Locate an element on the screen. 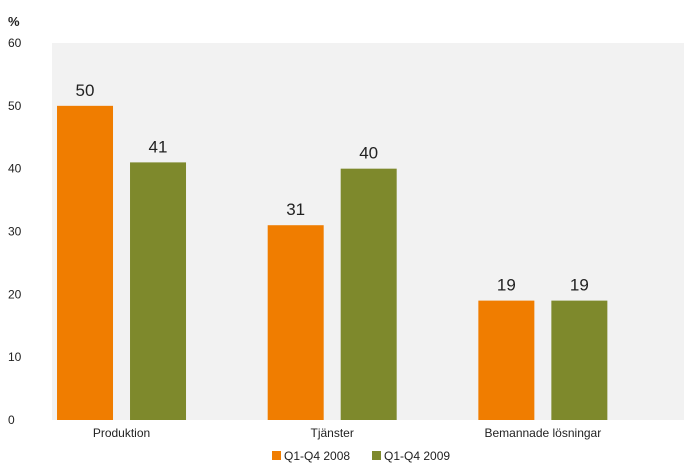 This screenshot has width=684, height=470. legend-label: Q1-Q4 2009 is located at coordinates (417, 456).